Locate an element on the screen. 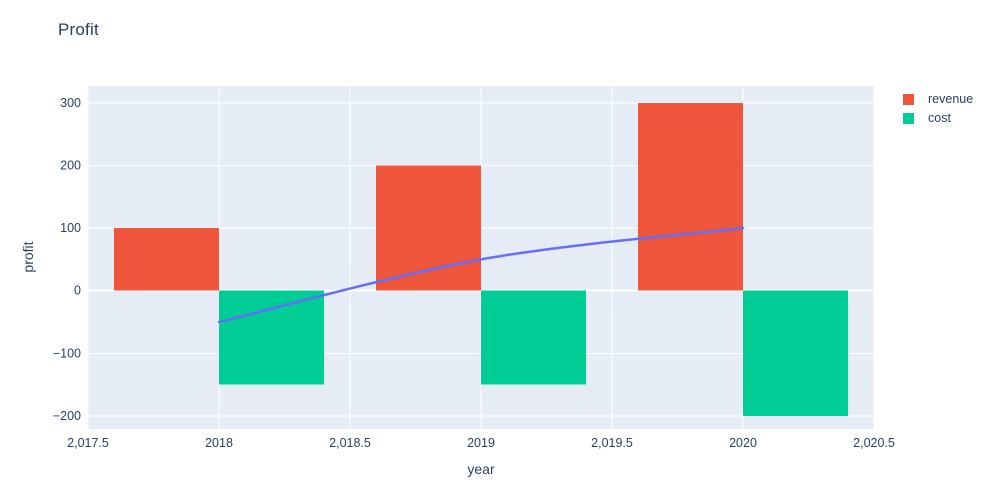 The width and height of the screenshot is (990, 497). x-tick-label: 2019 is located at coordinates (481, 443).